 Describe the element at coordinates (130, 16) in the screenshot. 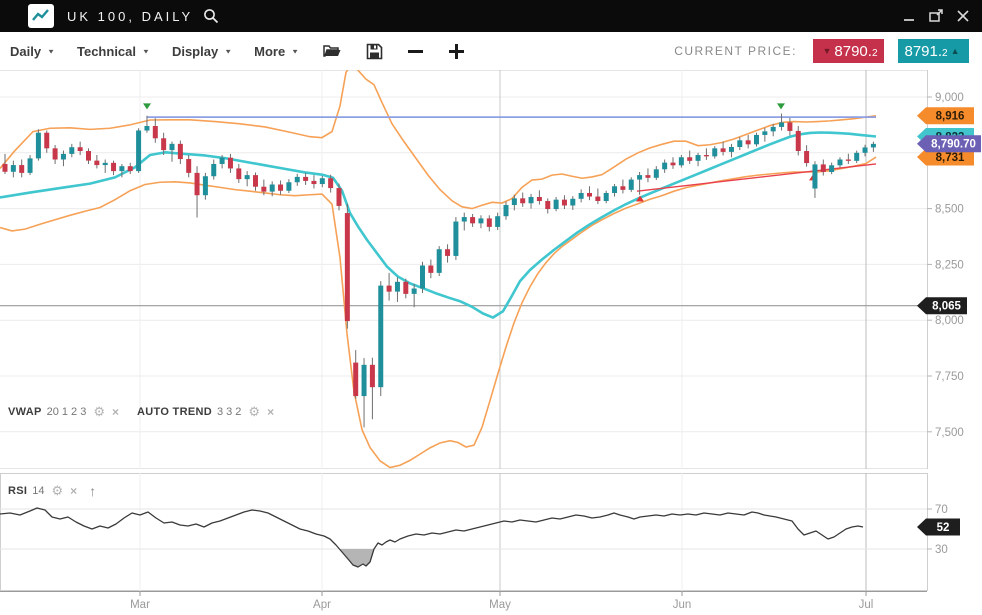

I see `symbol-title: UK 100, DAILY` at that location.